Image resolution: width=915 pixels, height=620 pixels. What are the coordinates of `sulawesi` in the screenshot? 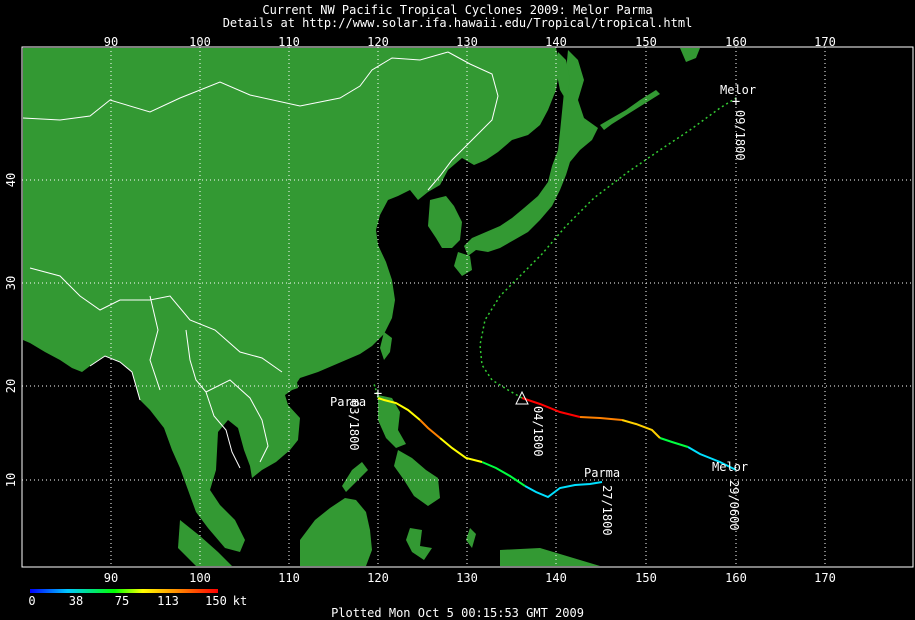 It's located at (419, 544).